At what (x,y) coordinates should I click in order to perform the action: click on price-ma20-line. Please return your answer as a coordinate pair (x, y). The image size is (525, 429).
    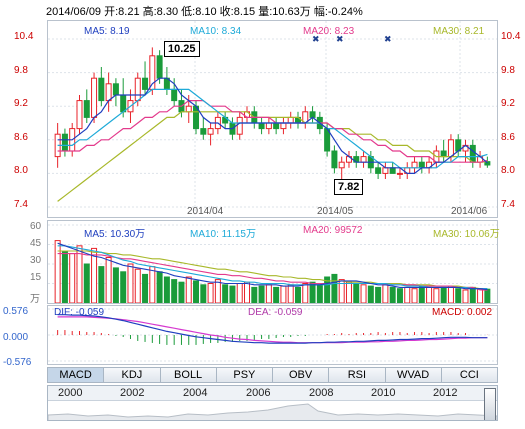
    Looking at the image, I should click on (272, 131).